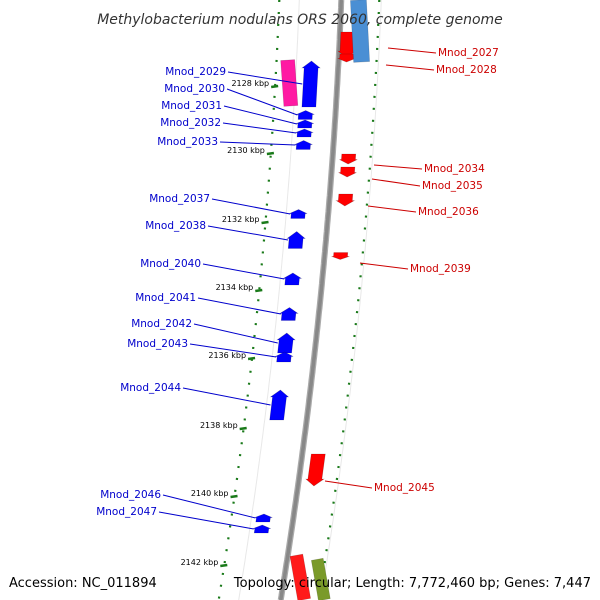  Describe the element at coordinates (262, 102) in the screenshot. I see `leader-line-mnod-2030` at that location.